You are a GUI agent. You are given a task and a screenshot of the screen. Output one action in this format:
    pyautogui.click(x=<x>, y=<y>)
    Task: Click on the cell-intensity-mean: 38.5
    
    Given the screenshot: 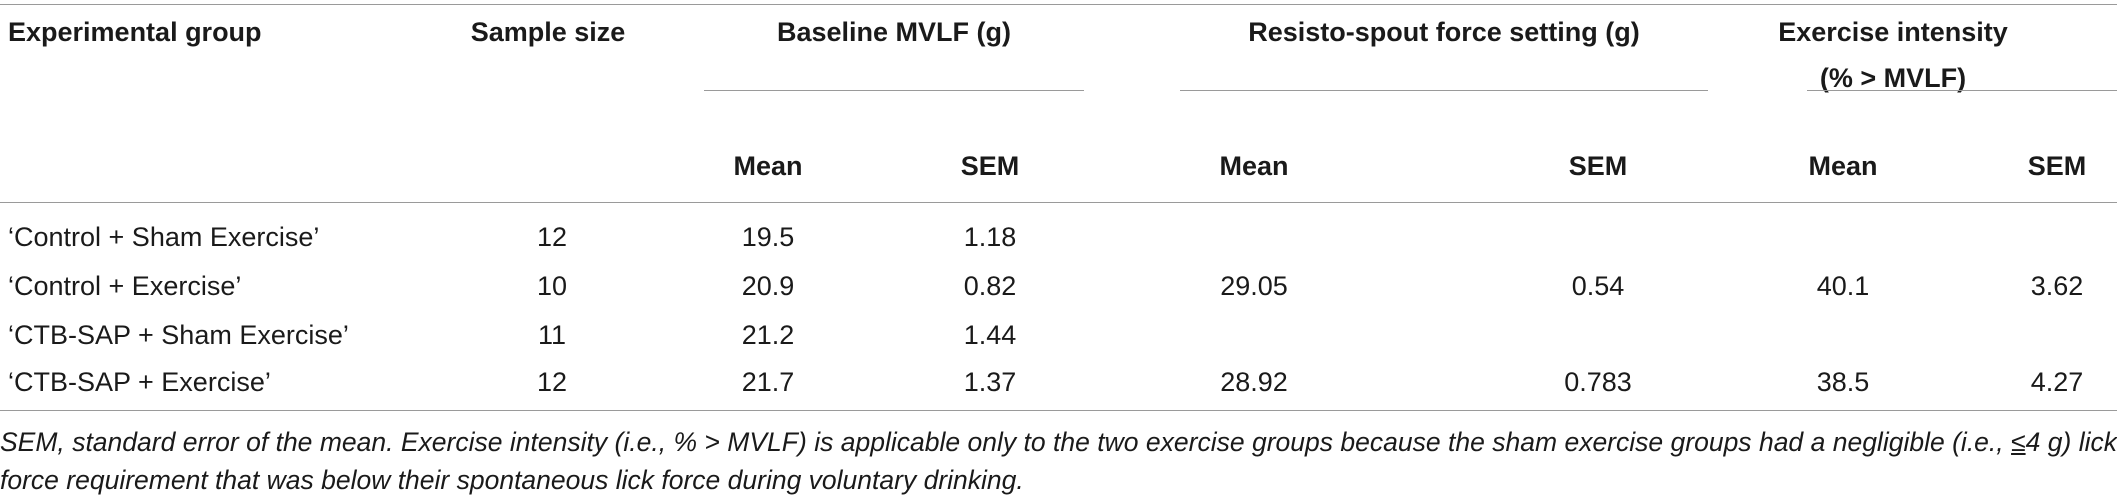 What is the action you would take?
    pyautogui.click(x=1843, y=382)
    